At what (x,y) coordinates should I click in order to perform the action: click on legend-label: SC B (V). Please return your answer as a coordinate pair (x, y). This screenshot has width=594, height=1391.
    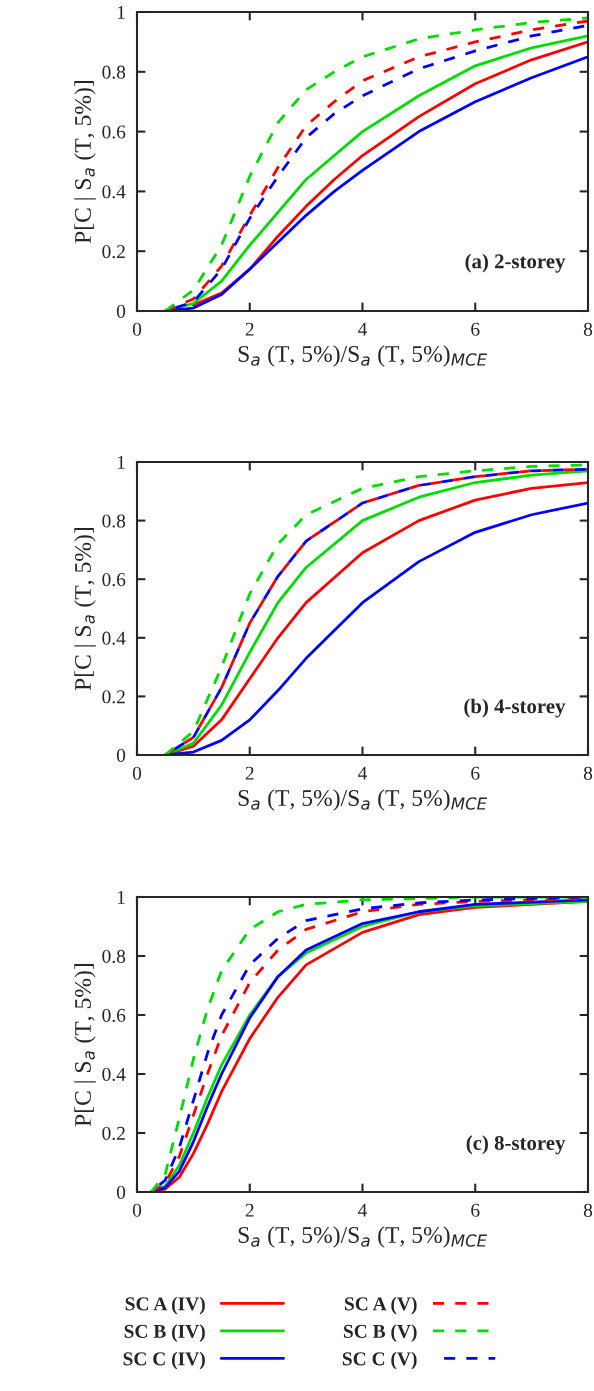
    Looking at the image, I should click on (380, 1333).